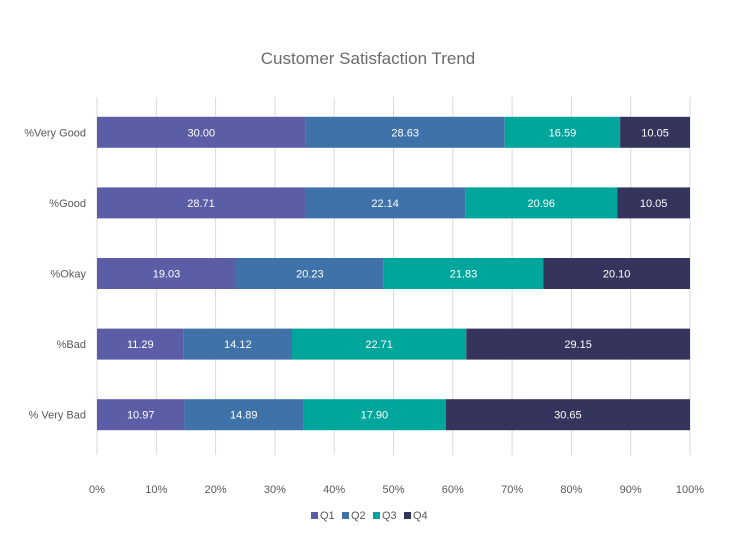 The height and width of the screenshot is (557, 740). I want to click on data-label: 10.97, so click(141, 416).